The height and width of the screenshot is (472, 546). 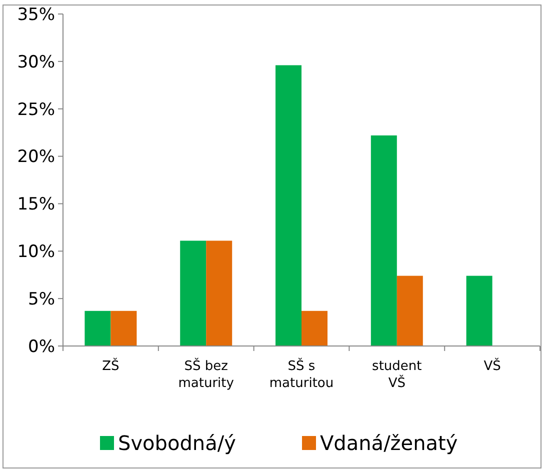 I want to click on y-tick-label: 25%, so click(x=36, y=110).